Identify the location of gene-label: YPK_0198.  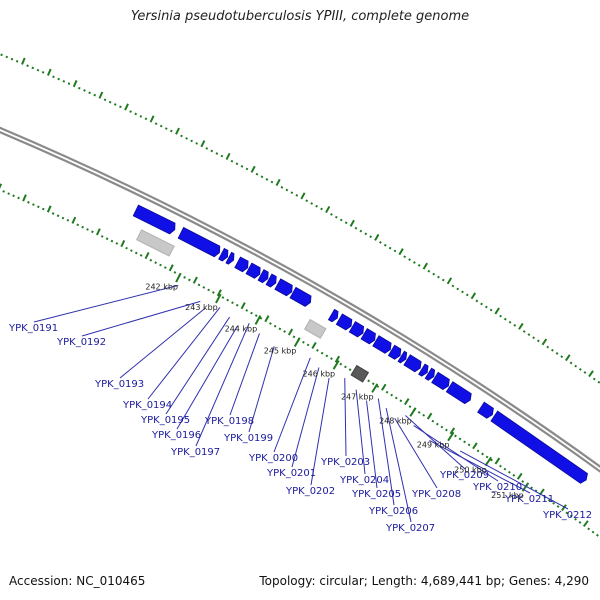
(229, 421).